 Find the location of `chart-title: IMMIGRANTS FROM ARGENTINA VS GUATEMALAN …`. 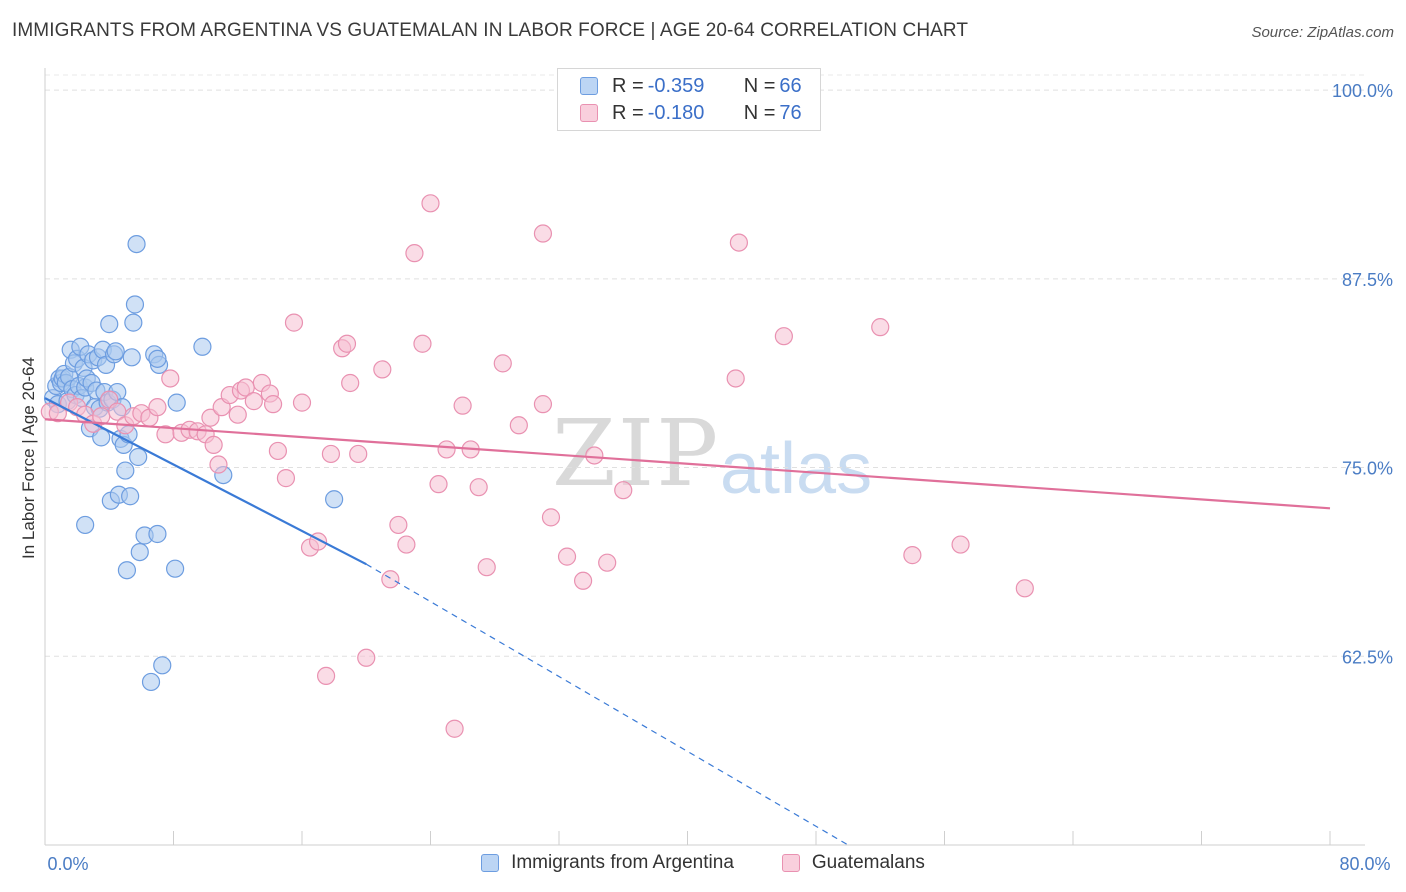

chart-title: IMMIGRANTS FROM ARGENTINA VS GUATEMALAN … is located at coordinates (490, 30).